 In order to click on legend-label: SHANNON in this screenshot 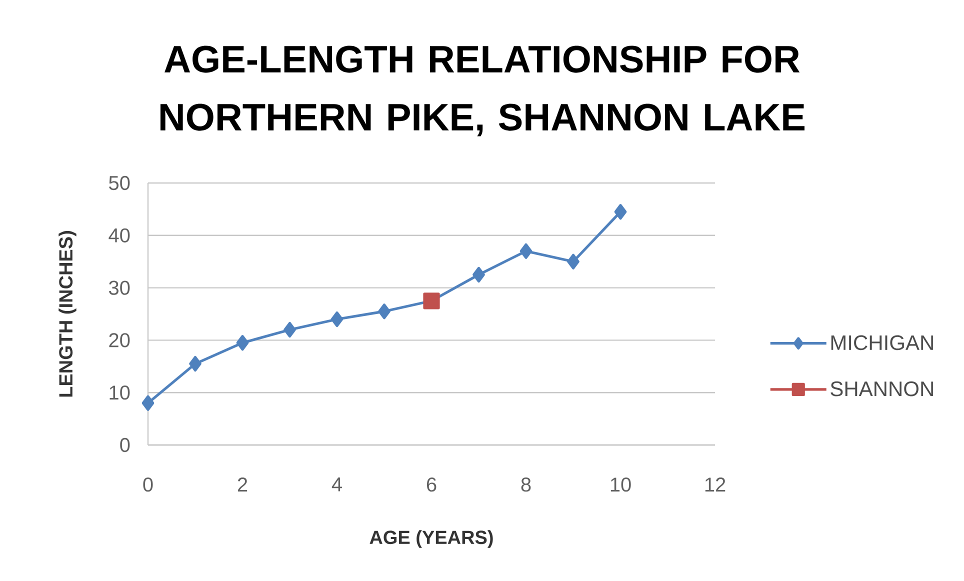, I will do `click(881, 388)`.